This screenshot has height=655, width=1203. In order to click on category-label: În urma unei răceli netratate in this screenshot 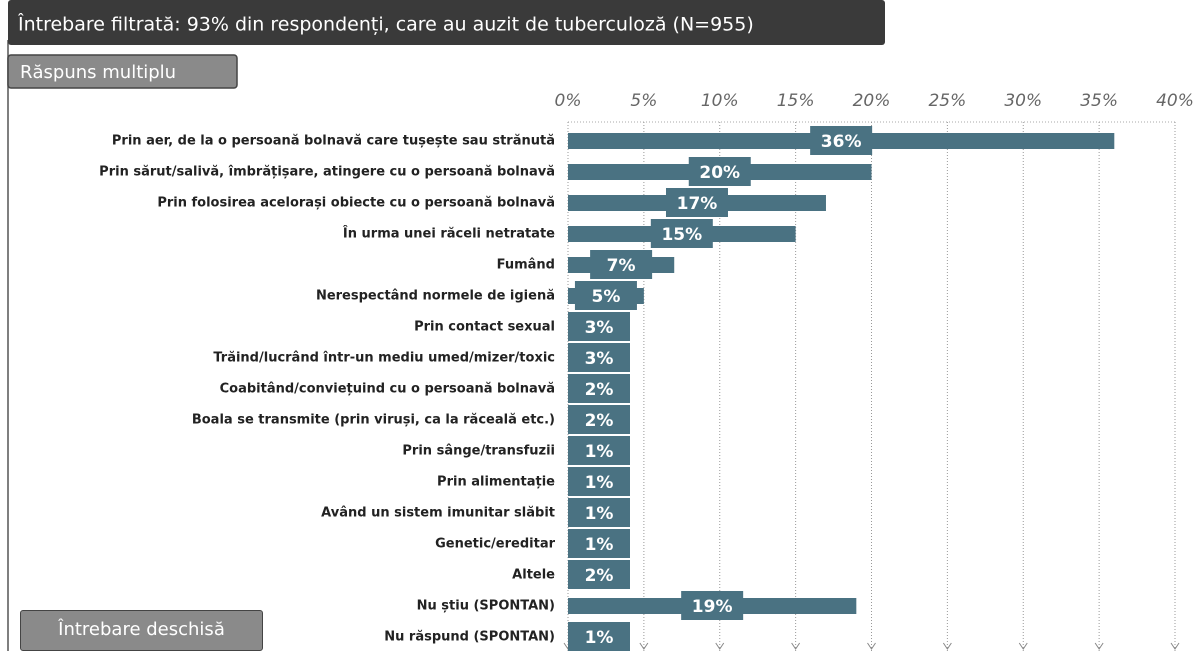, I will do `click(449, 234)`.